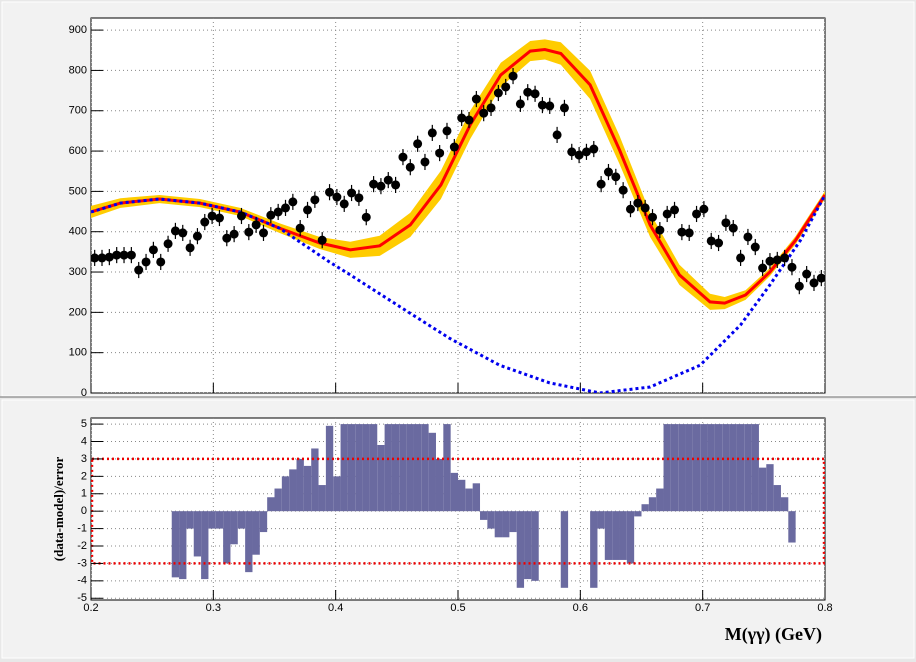 The height and width of the screenshot is (662, 916). Describe the element at coordinates (58, 509) in the screenshot. I see `y-axis-title: (data-model)/error` at that location.